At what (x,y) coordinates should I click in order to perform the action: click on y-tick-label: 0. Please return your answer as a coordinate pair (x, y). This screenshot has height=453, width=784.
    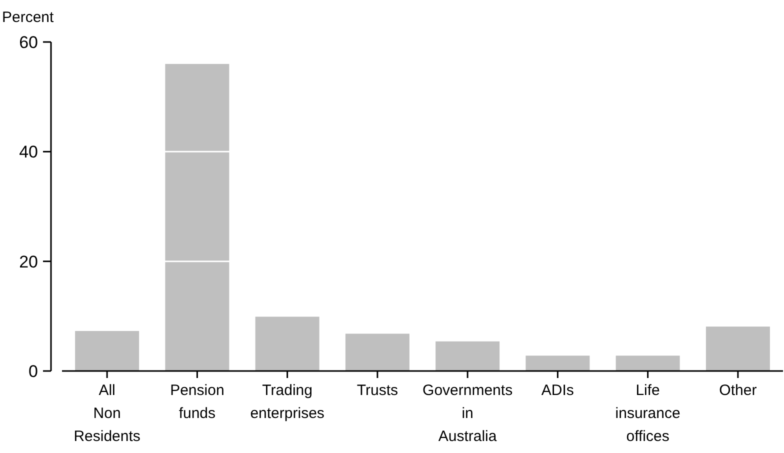
    Looking at the image, I should click on (33, 371).